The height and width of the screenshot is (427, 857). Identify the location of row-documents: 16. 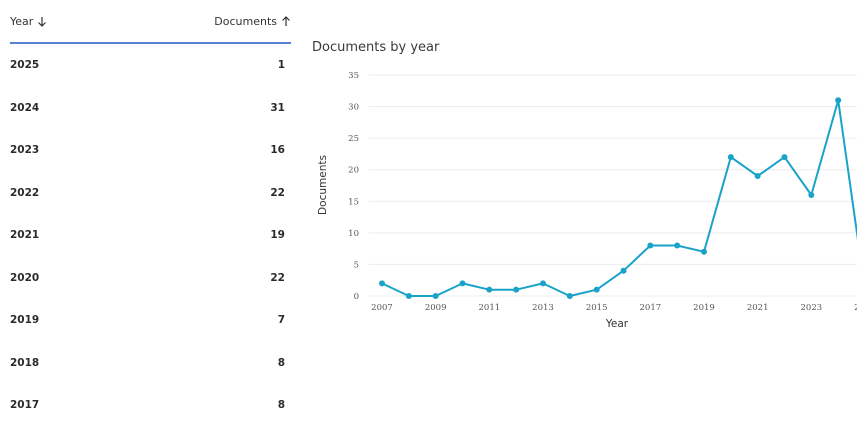
(277, 150).